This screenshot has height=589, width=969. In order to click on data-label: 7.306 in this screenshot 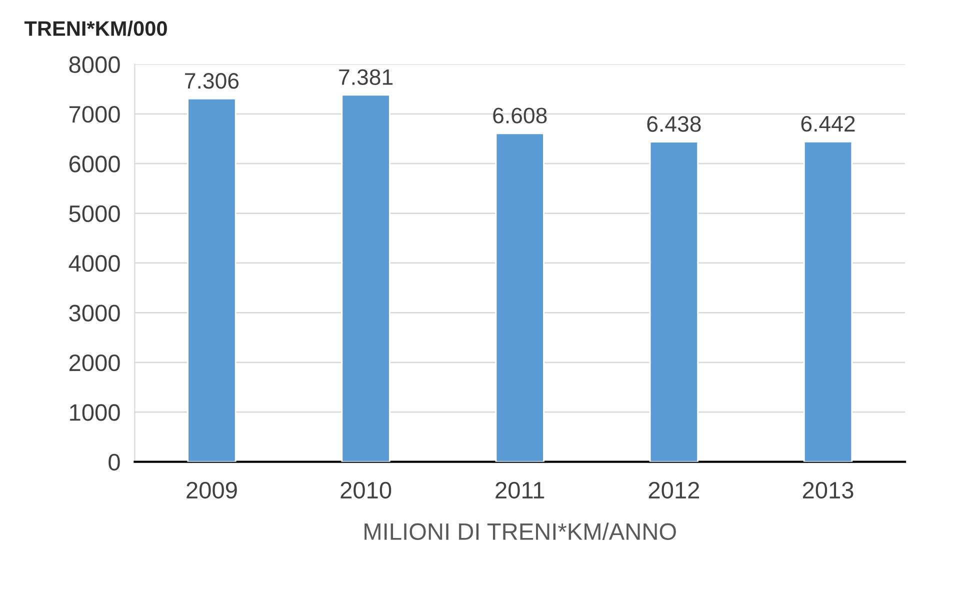, I will do `click(212, 81)`.